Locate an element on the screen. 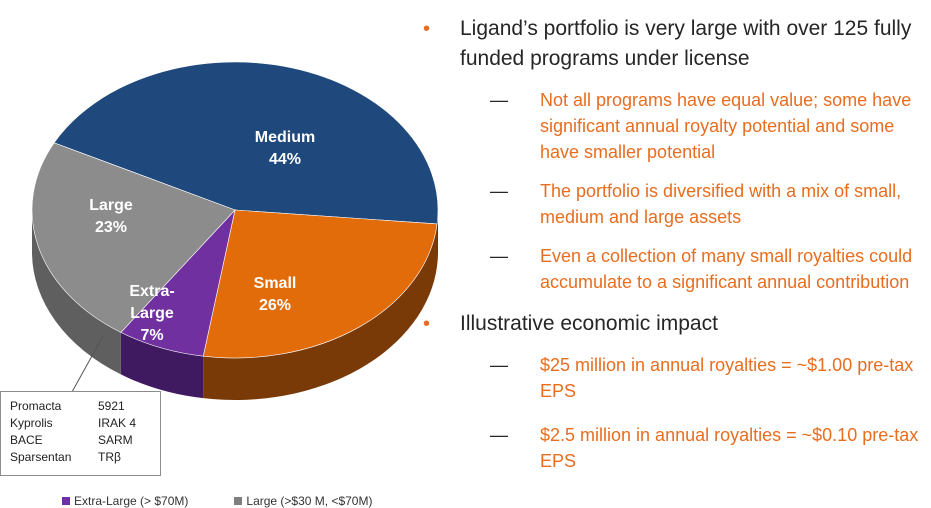  callout-product: BACE is located at coordinates (26, 440).